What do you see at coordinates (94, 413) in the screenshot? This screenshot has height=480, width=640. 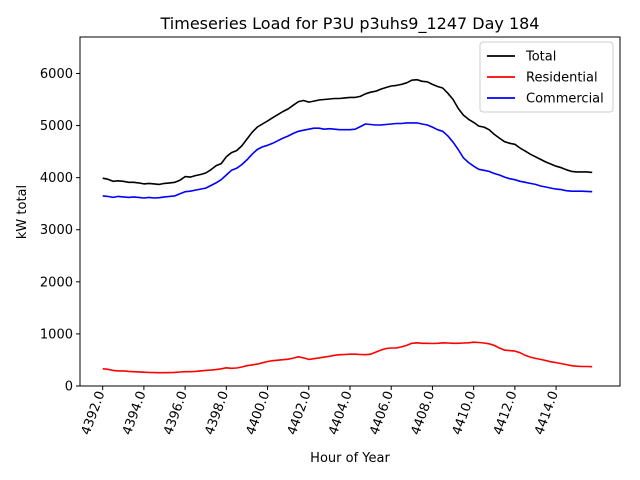 I see `x-tick-label: 4392.0` at bounding box center [94, 413].